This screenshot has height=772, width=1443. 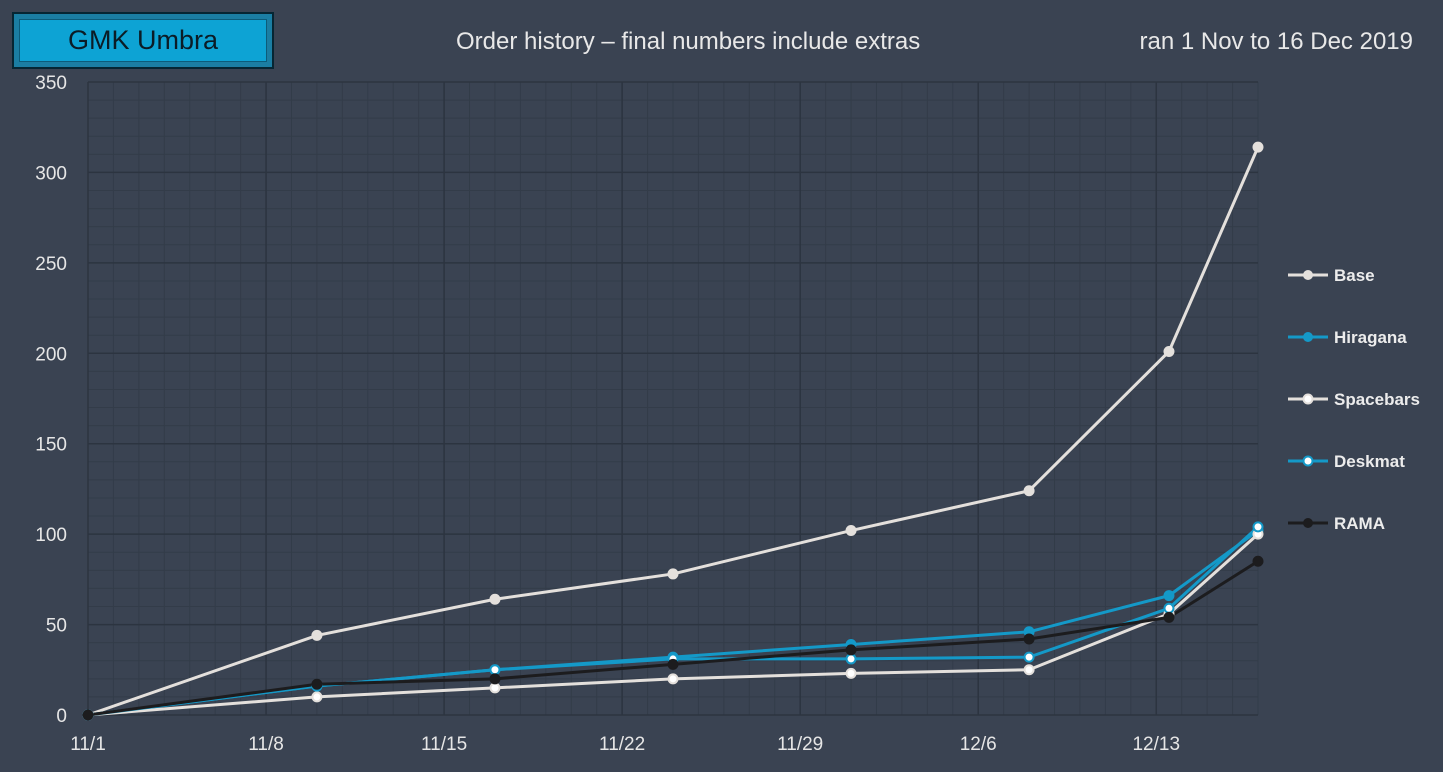 What do you see at coordinates (51, 445) in the screenshot?
I see `y-tick-label: 150` at bounding box center [51, 445].